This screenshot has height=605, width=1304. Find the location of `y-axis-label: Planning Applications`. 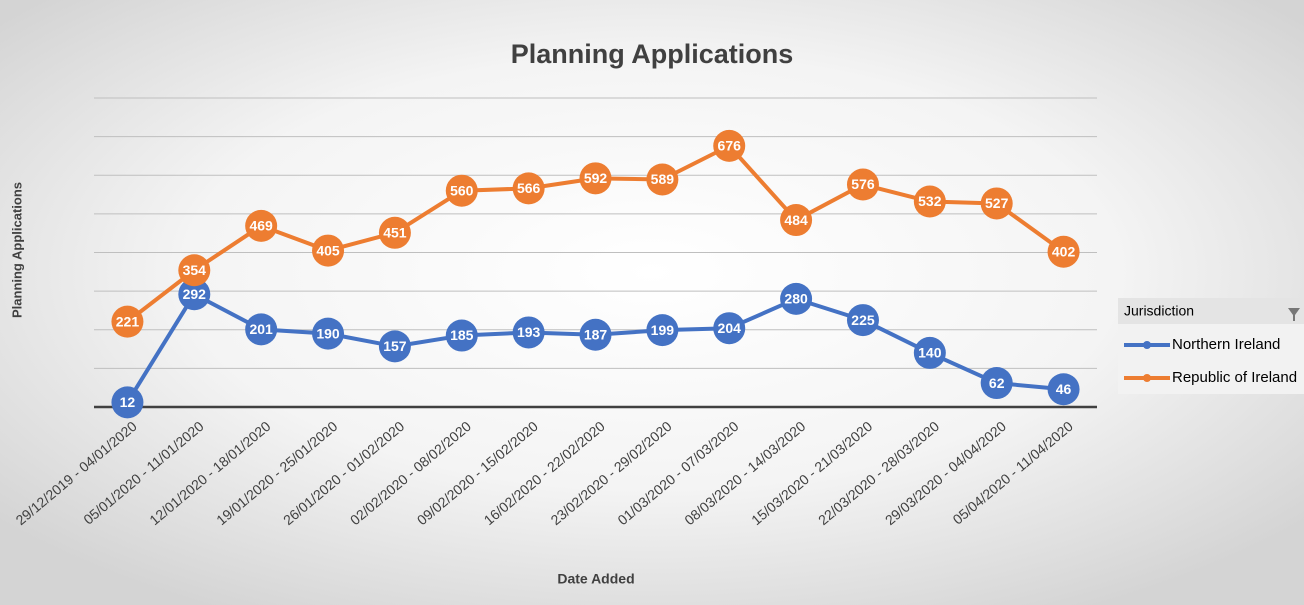

y-axis-label: Planning Applications is located at coordinates (16, 250).